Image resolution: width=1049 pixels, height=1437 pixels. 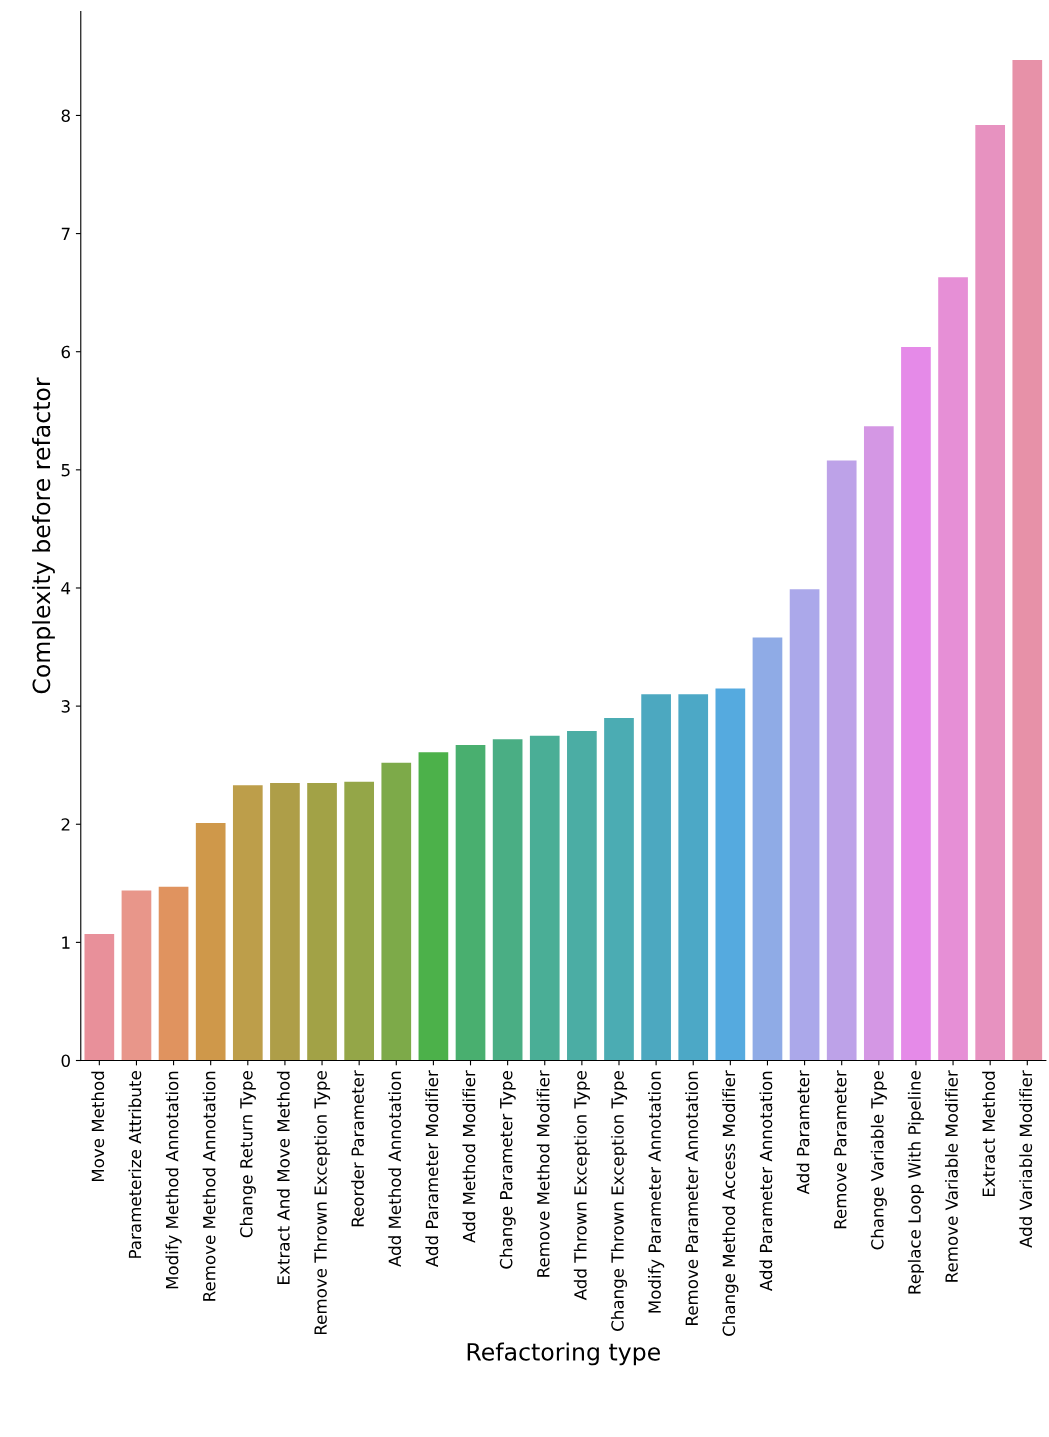 I want to click on x-tick-label: Extract Method, so click(x=989, y=1134).